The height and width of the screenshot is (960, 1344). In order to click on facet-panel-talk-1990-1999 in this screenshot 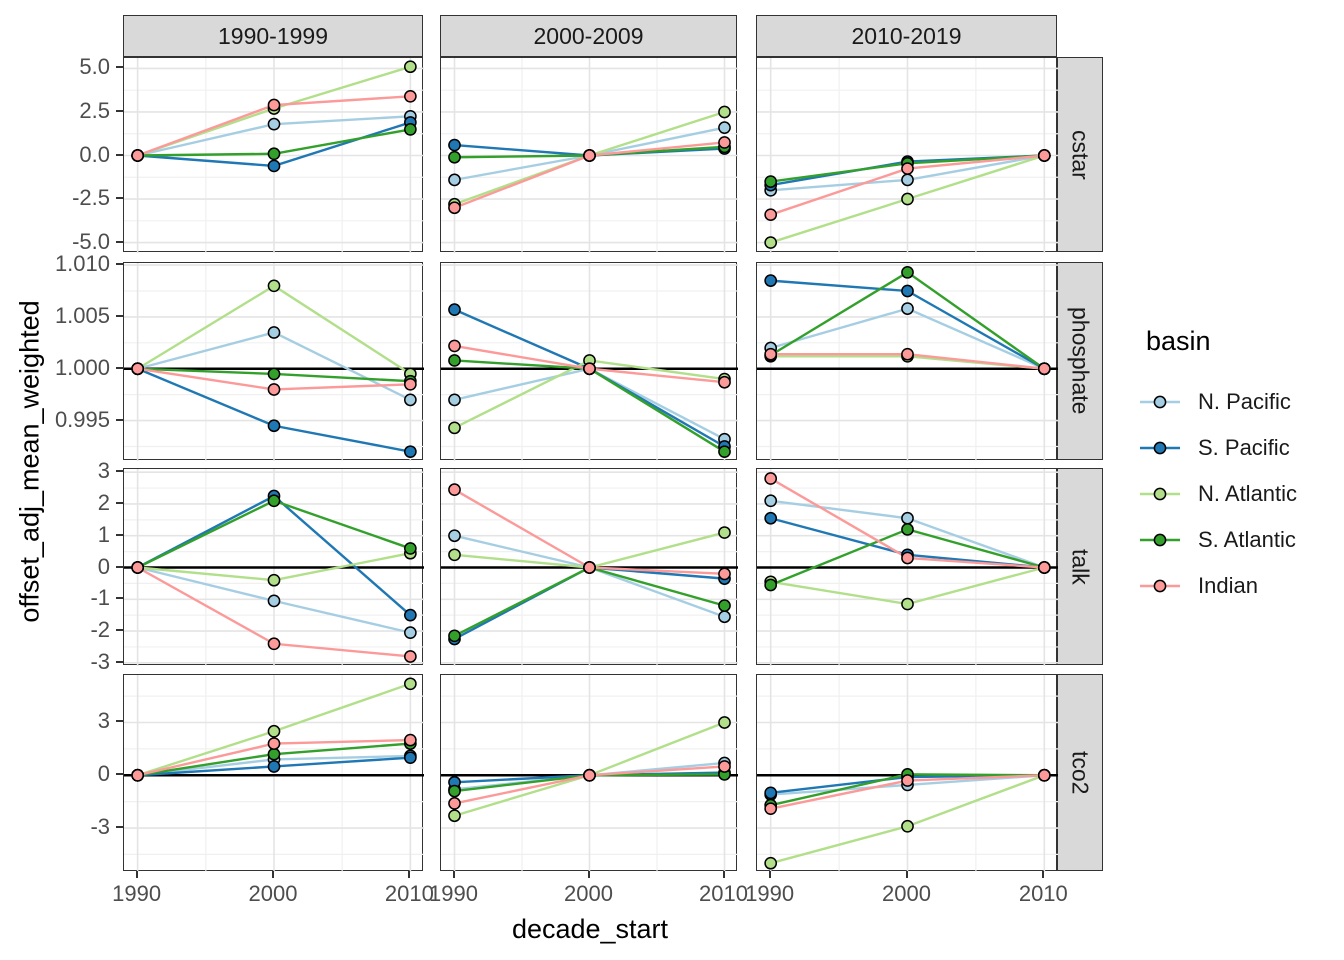, I will do `click(273, 567)`.